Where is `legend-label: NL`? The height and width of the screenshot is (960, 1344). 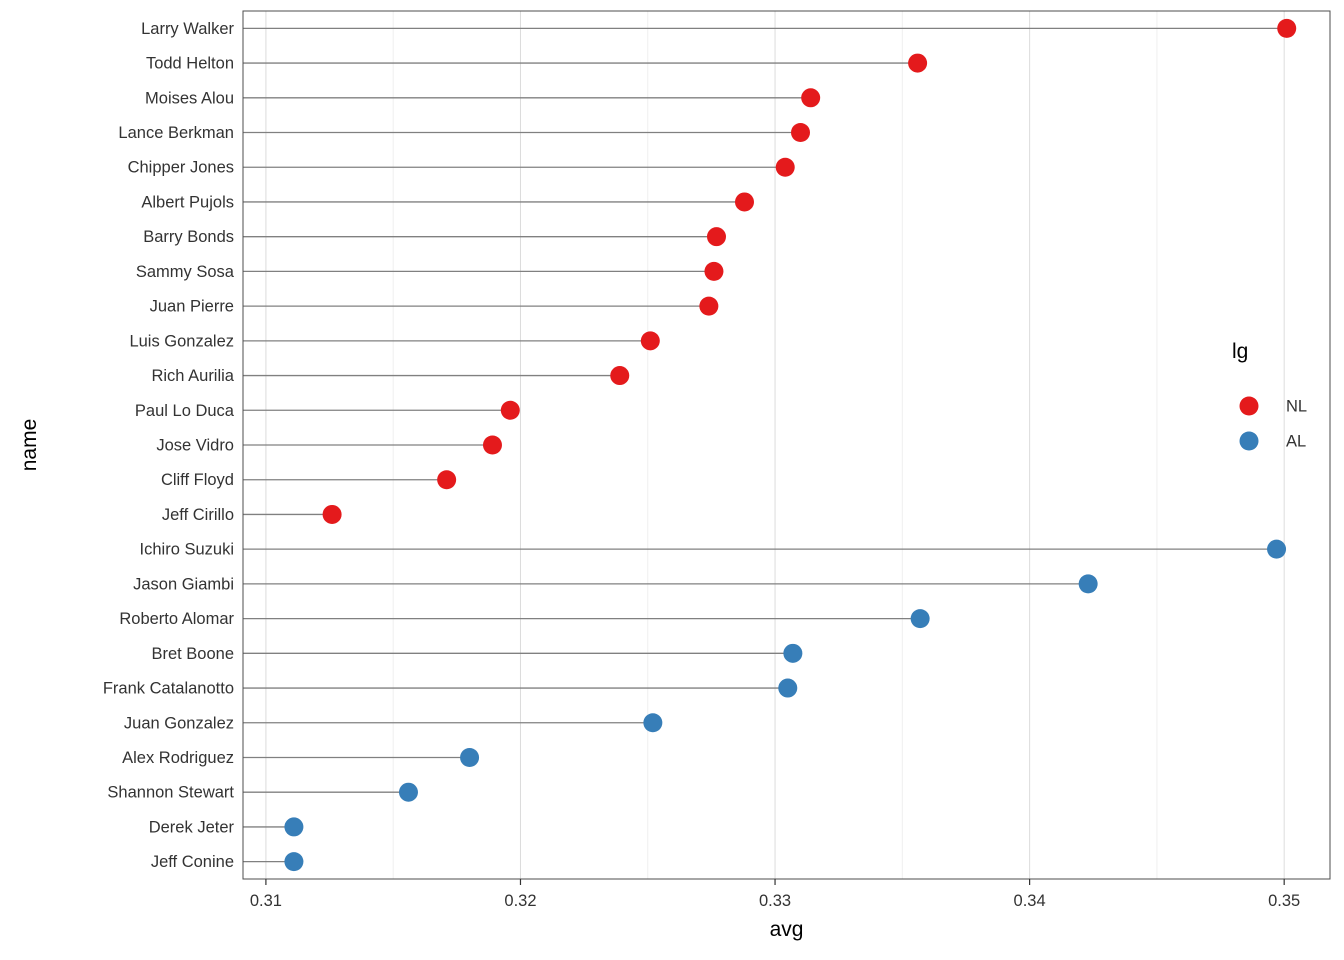 legend-label: NL is located at coordinates (1296, 407).